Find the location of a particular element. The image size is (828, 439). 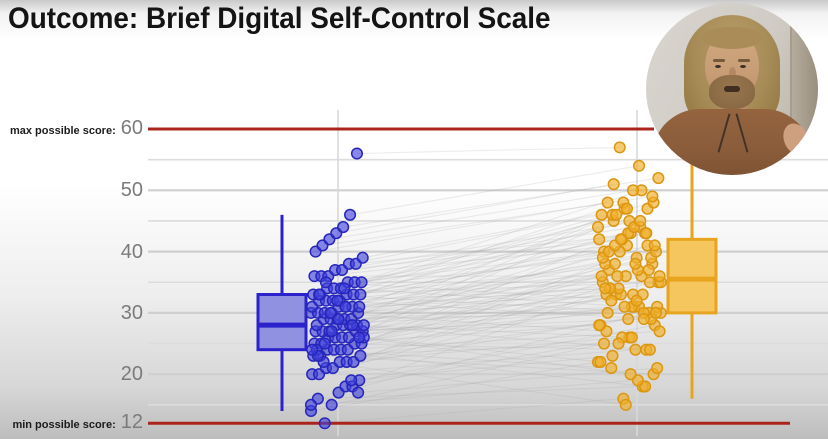

presenter-hair-fringe is located at coordinates (732, 38).